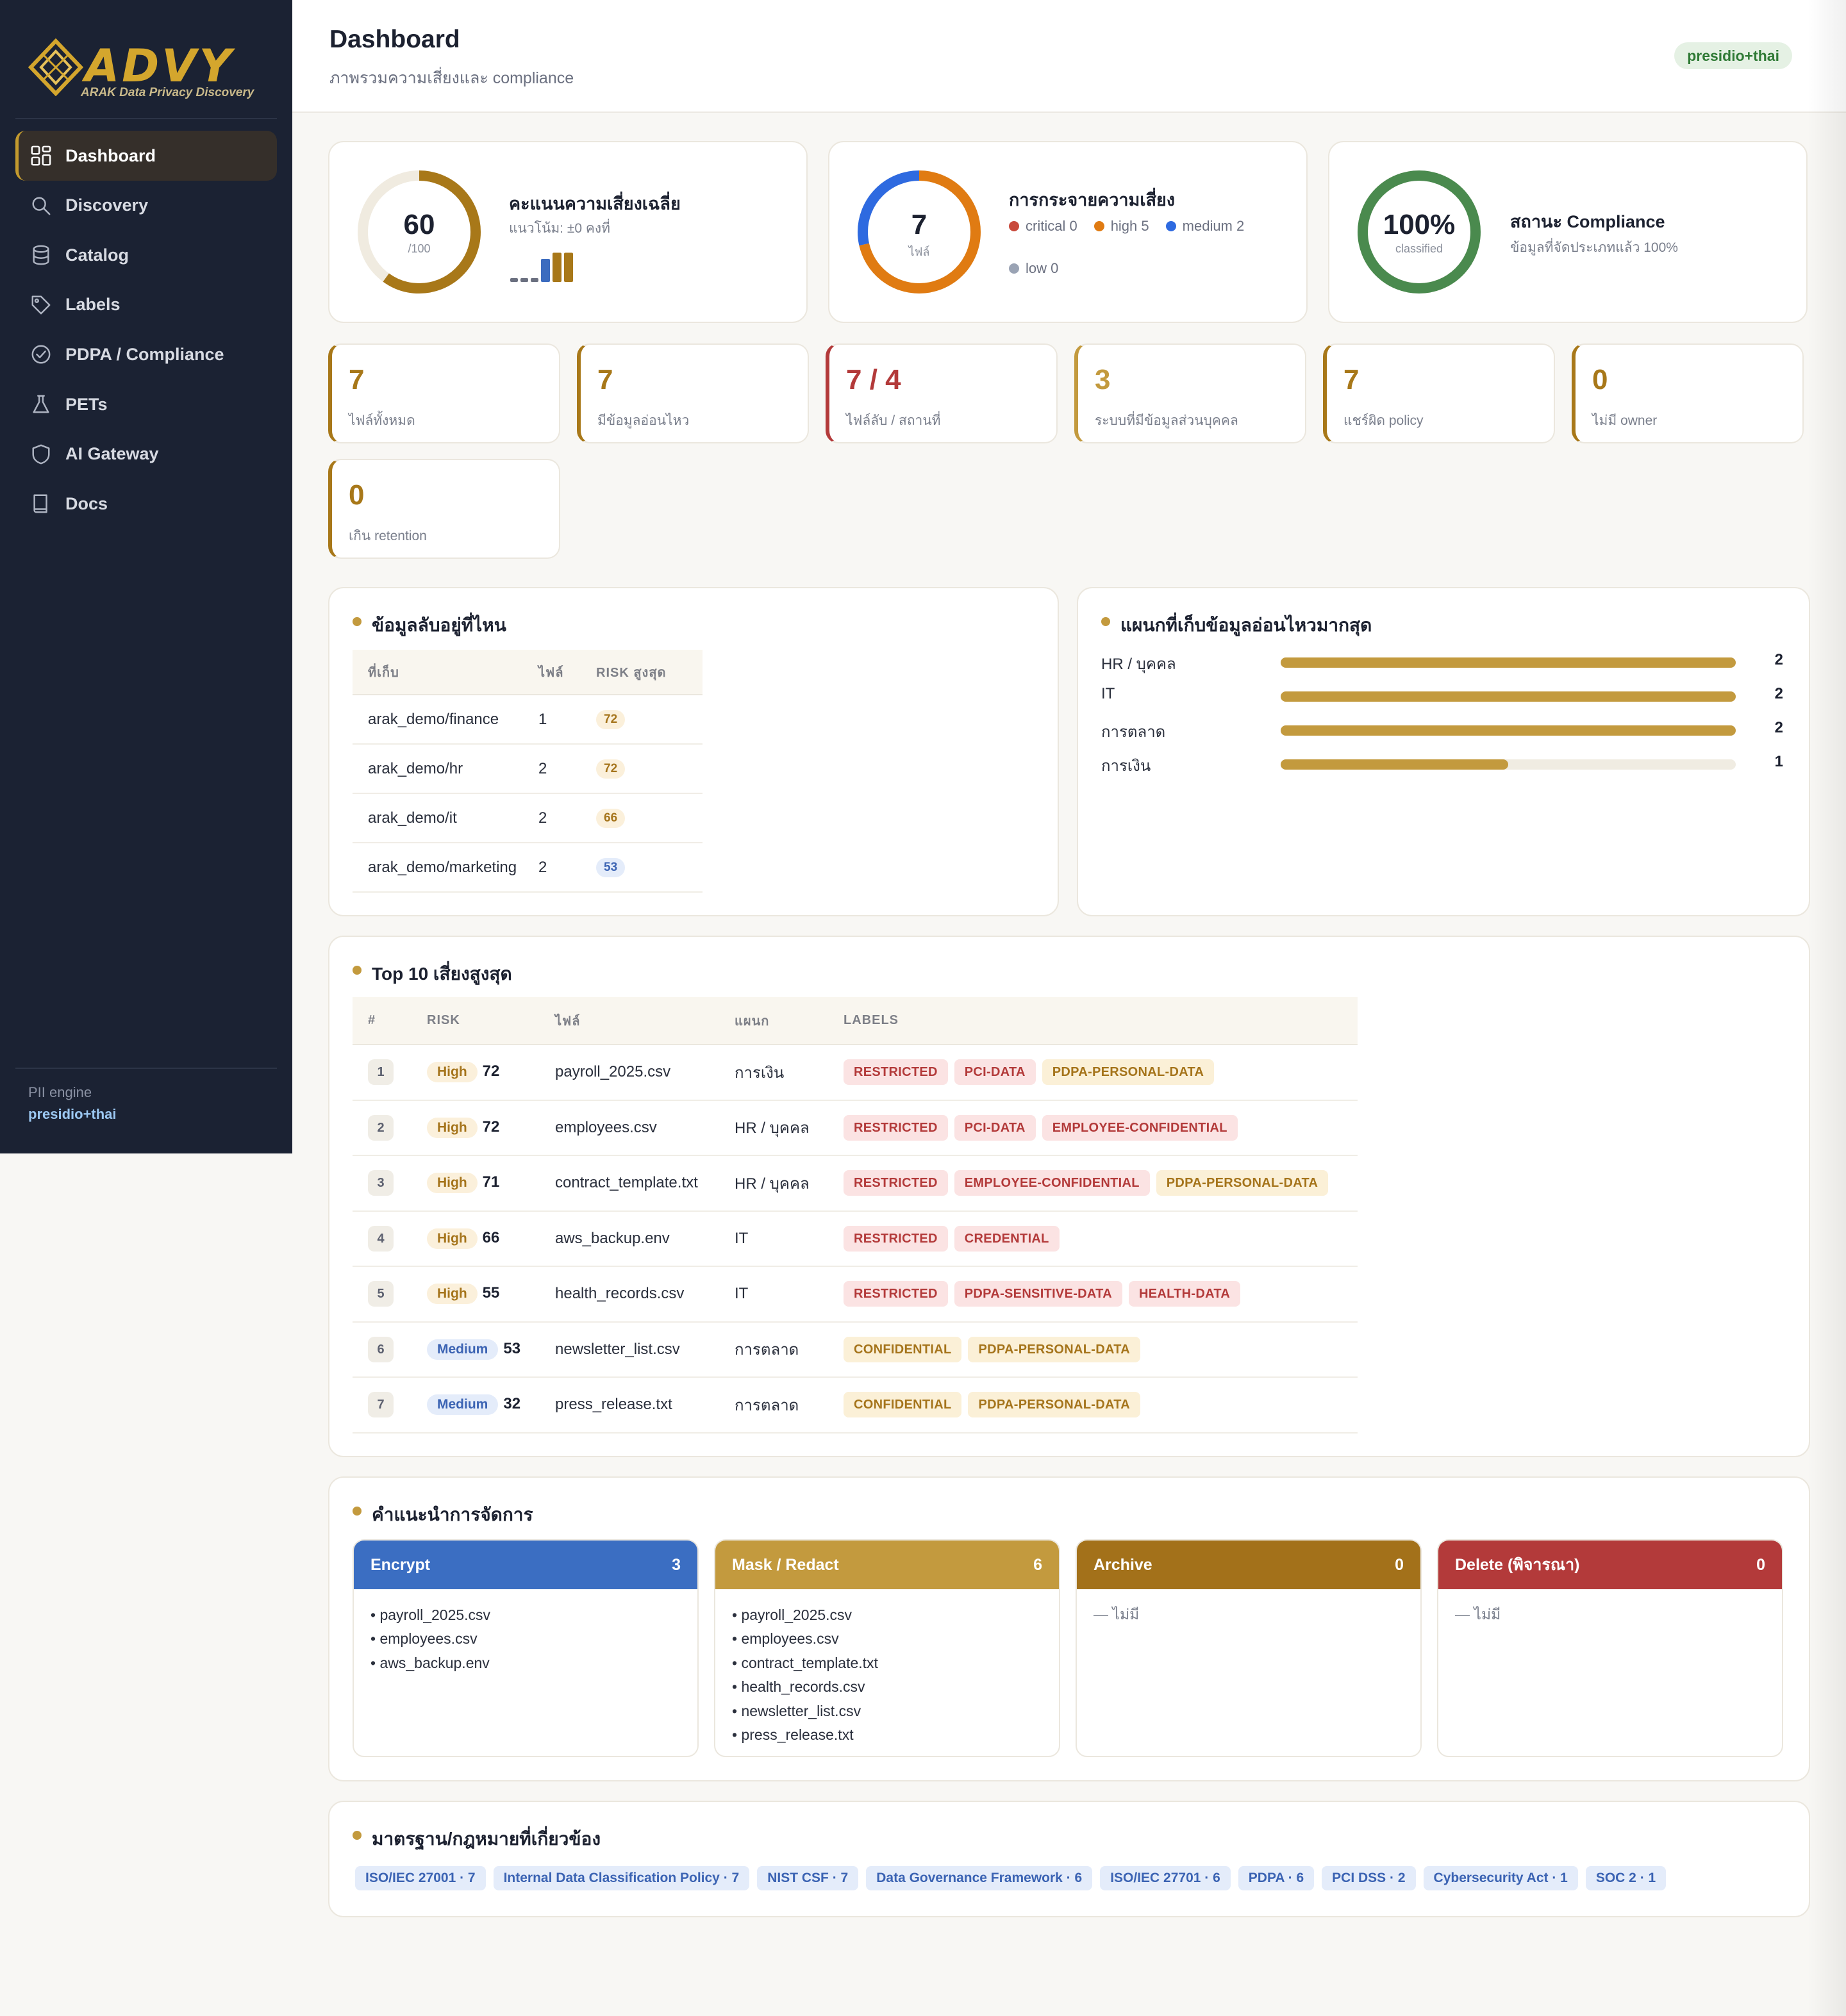 This screenshot has width=1846, height=2016. I want to click on recommendation-archive: Archive 0 — ไม่มี, so click(1249, 1648).